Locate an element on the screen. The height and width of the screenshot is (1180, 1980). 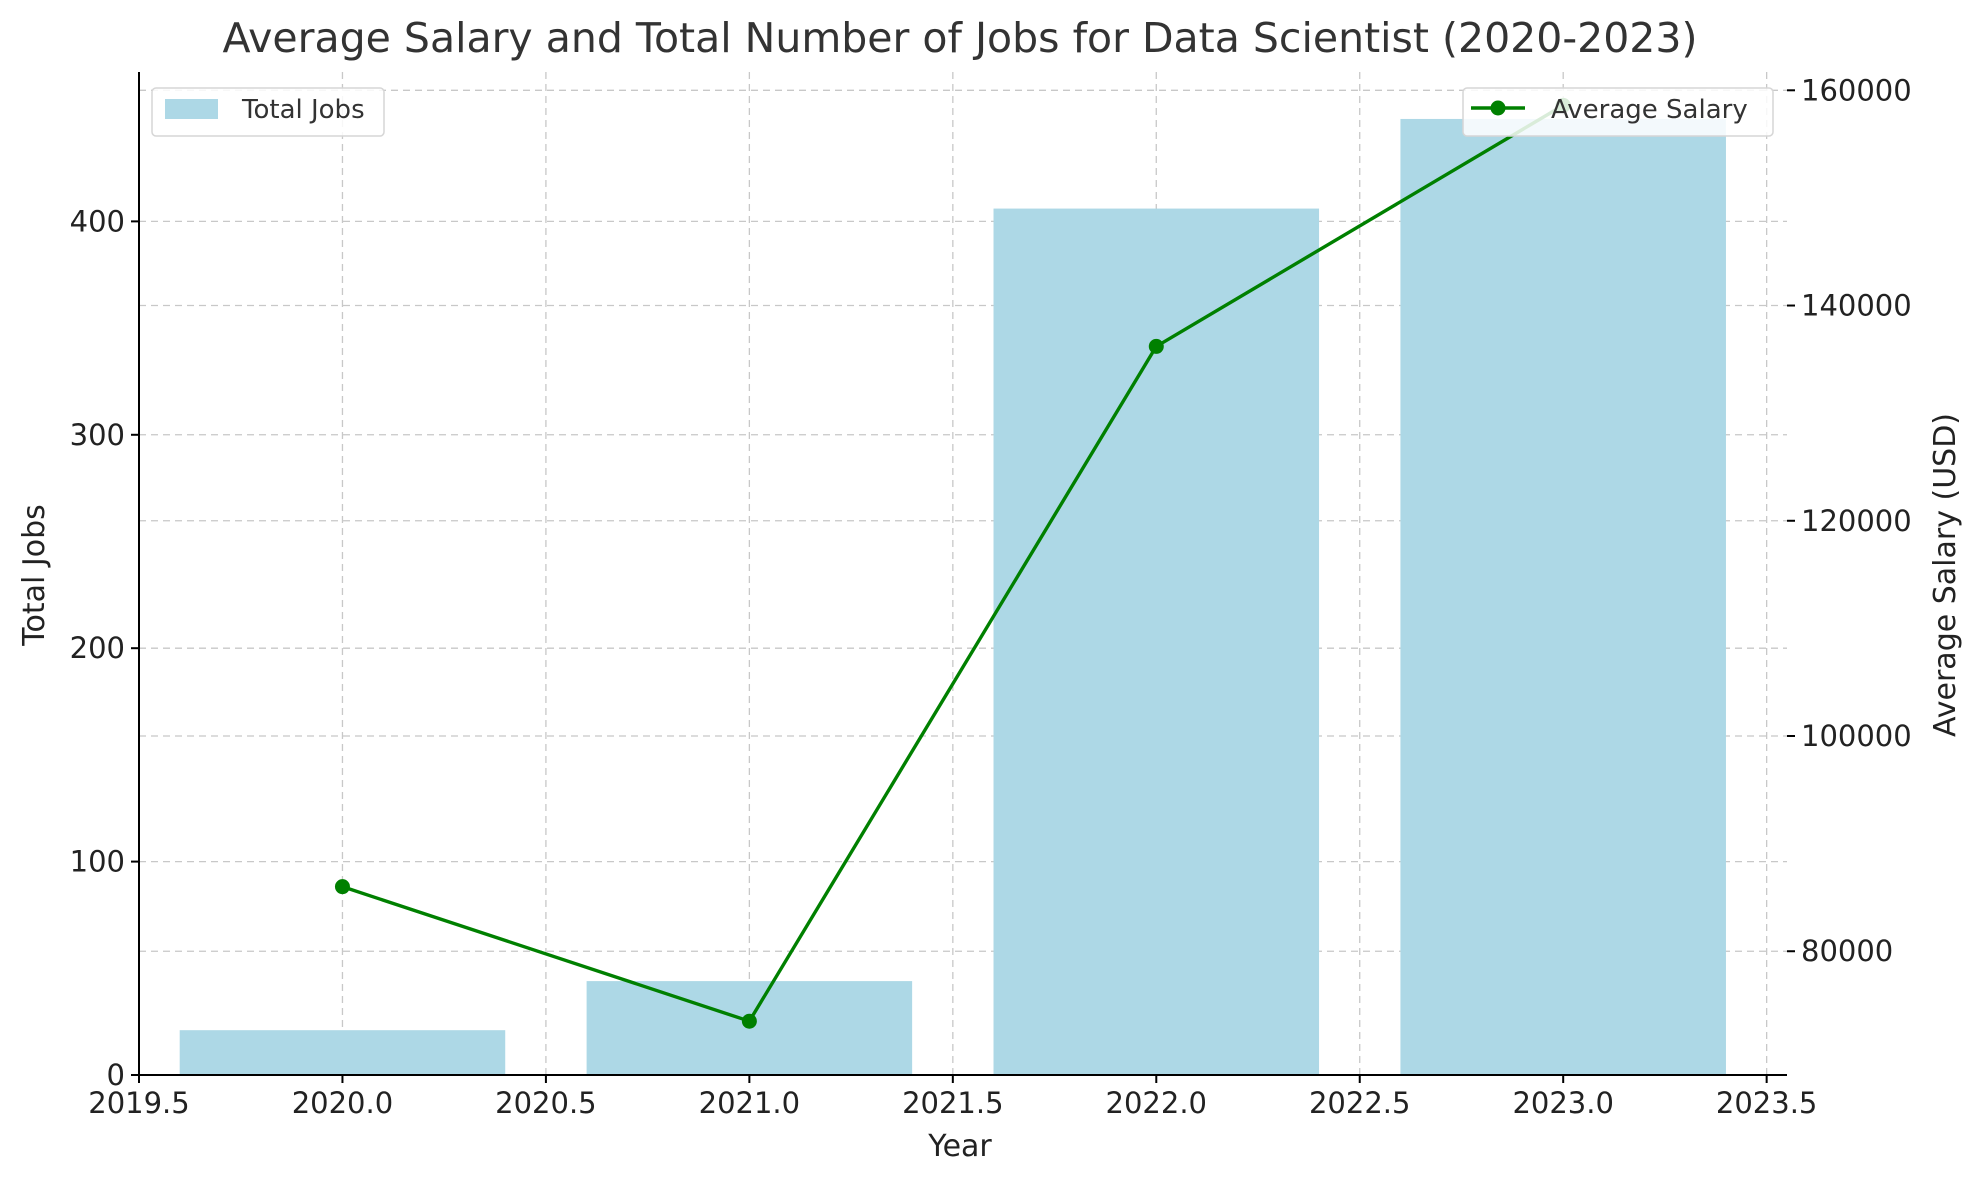
left-y-tick-label: 0 is located at coordinates (116, 1075).